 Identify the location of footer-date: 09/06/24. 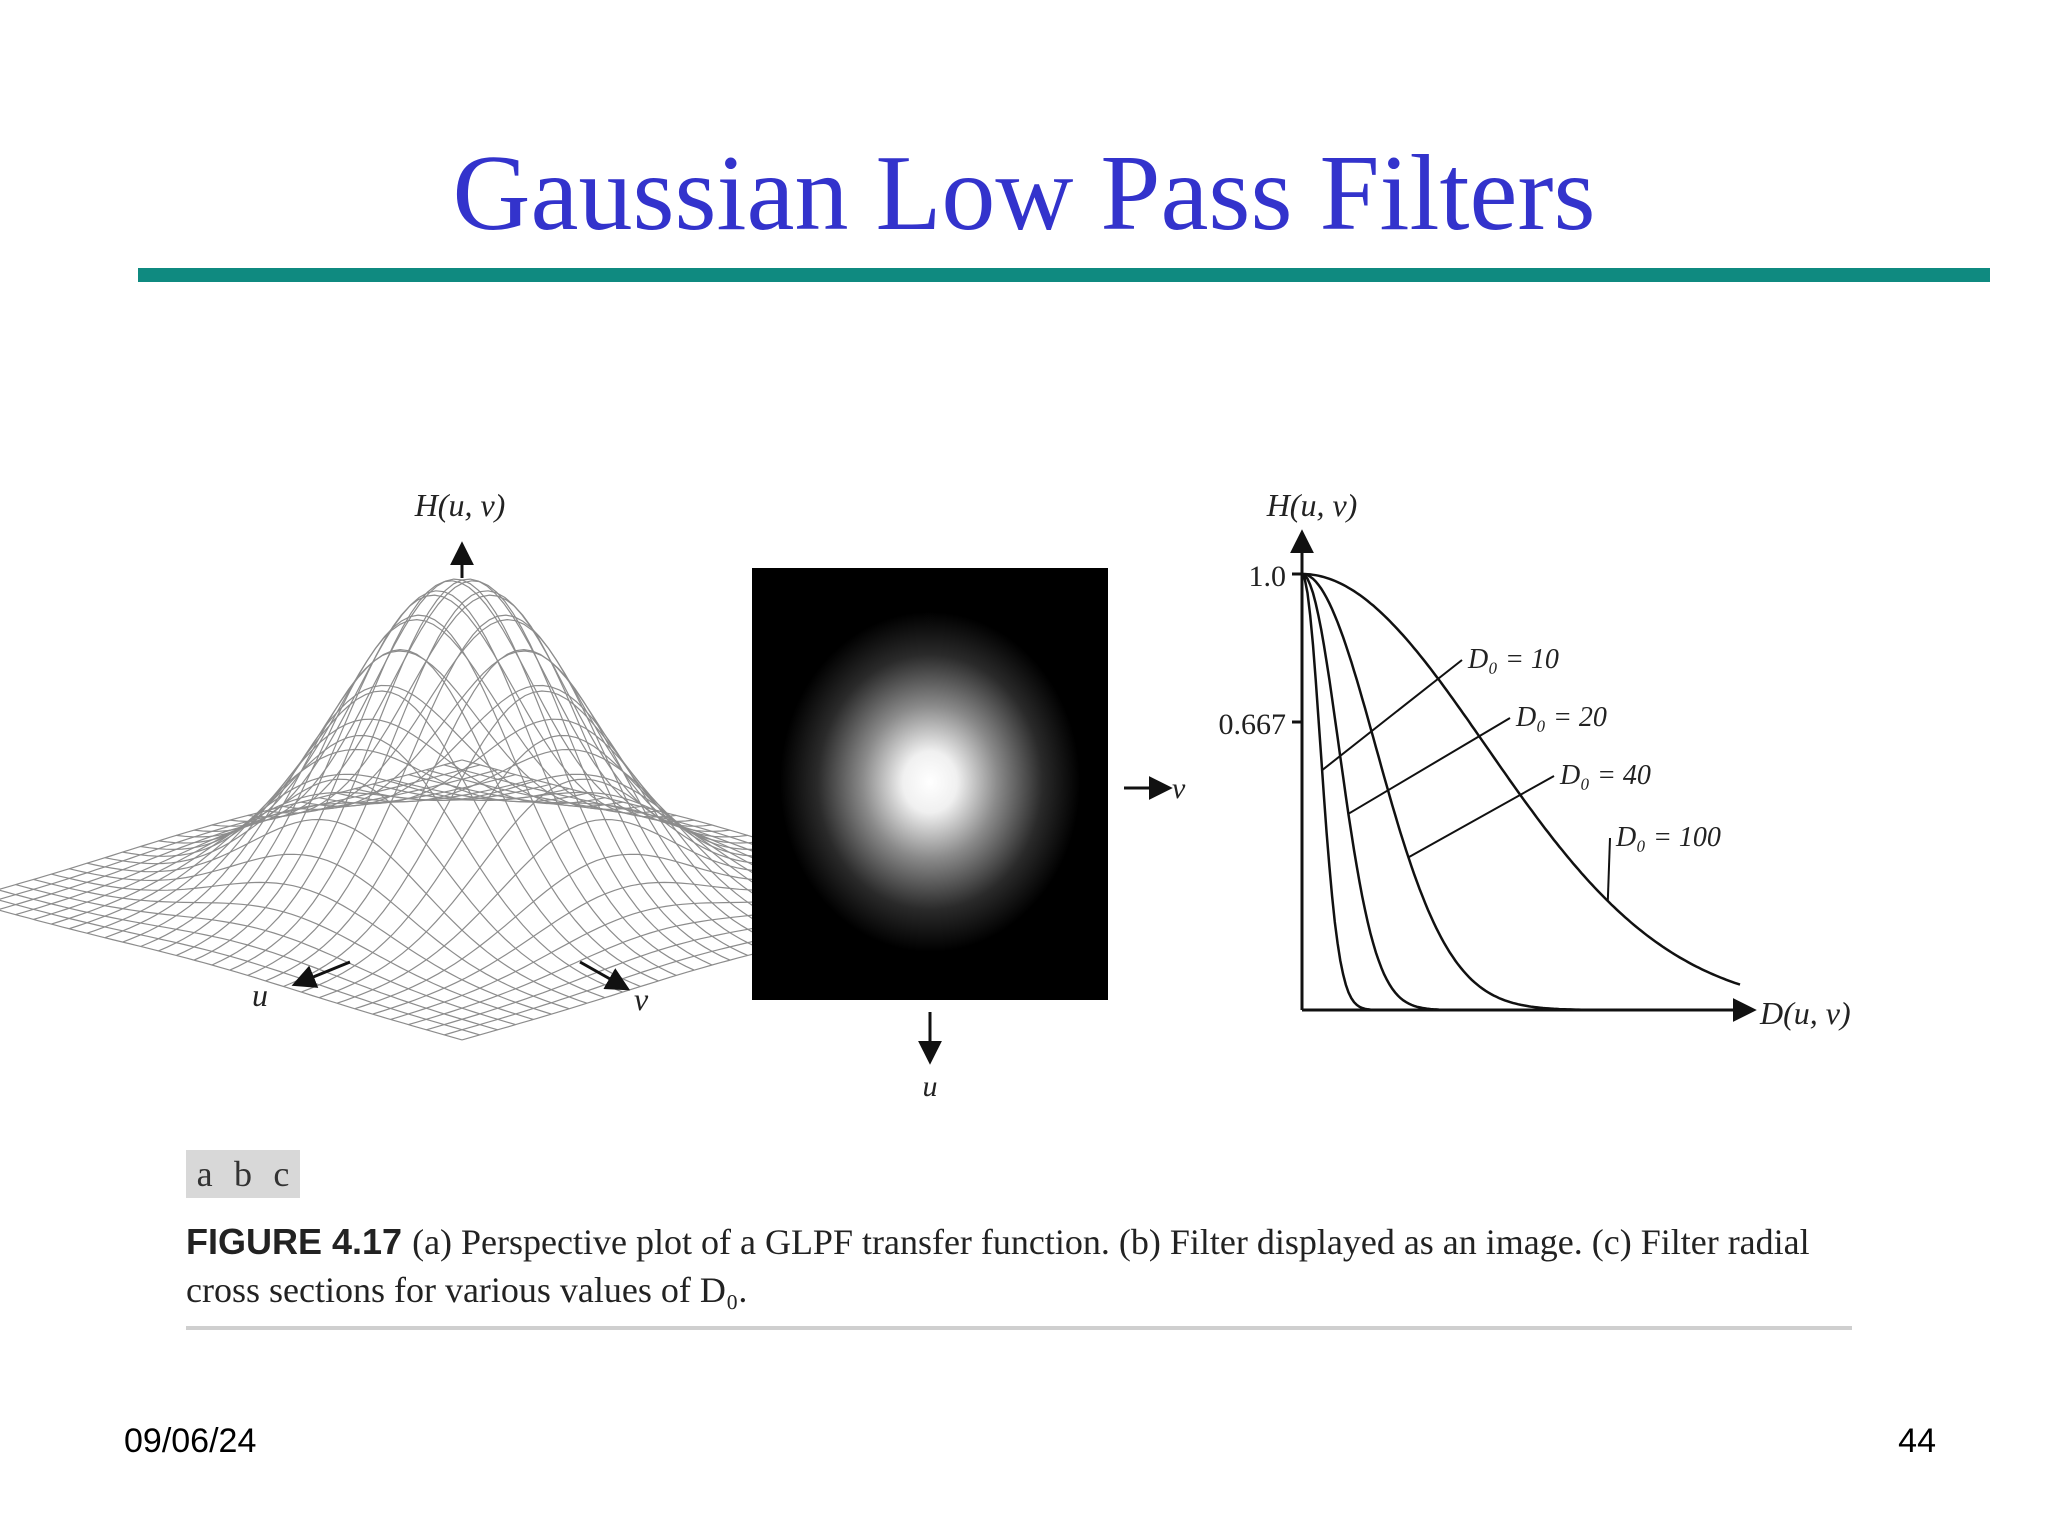
(190, 1441).